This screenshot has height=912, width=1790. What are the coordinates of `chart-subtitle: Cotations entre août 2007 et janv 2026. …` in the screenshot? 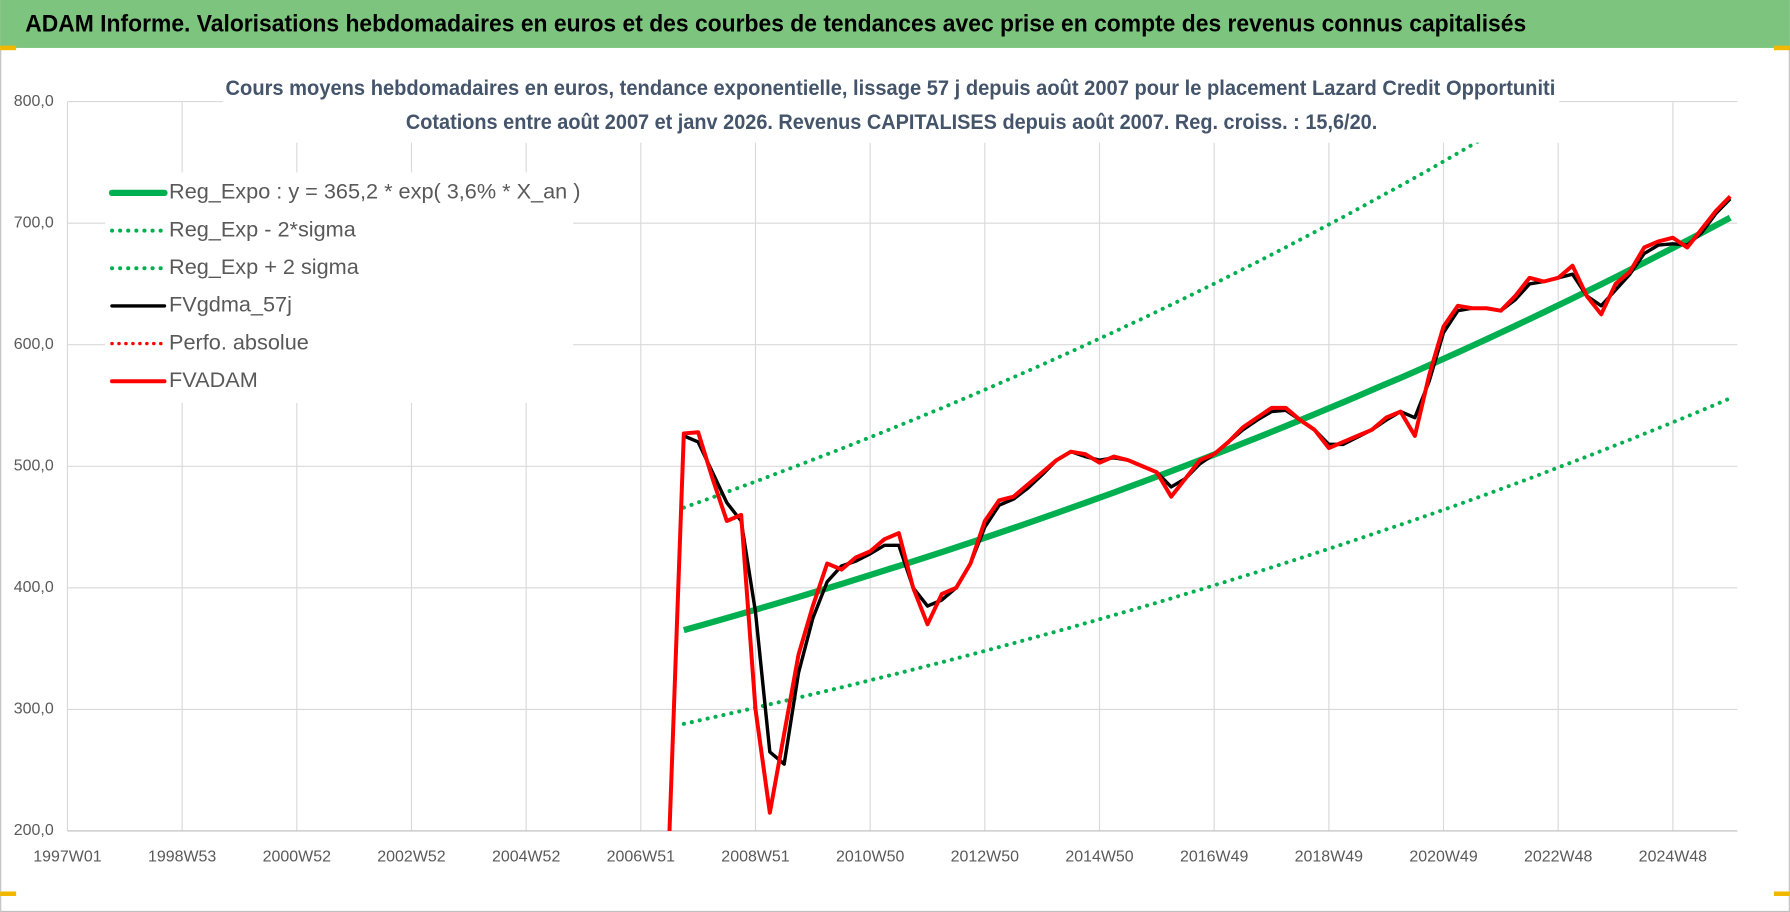 It's located at (891, 121).